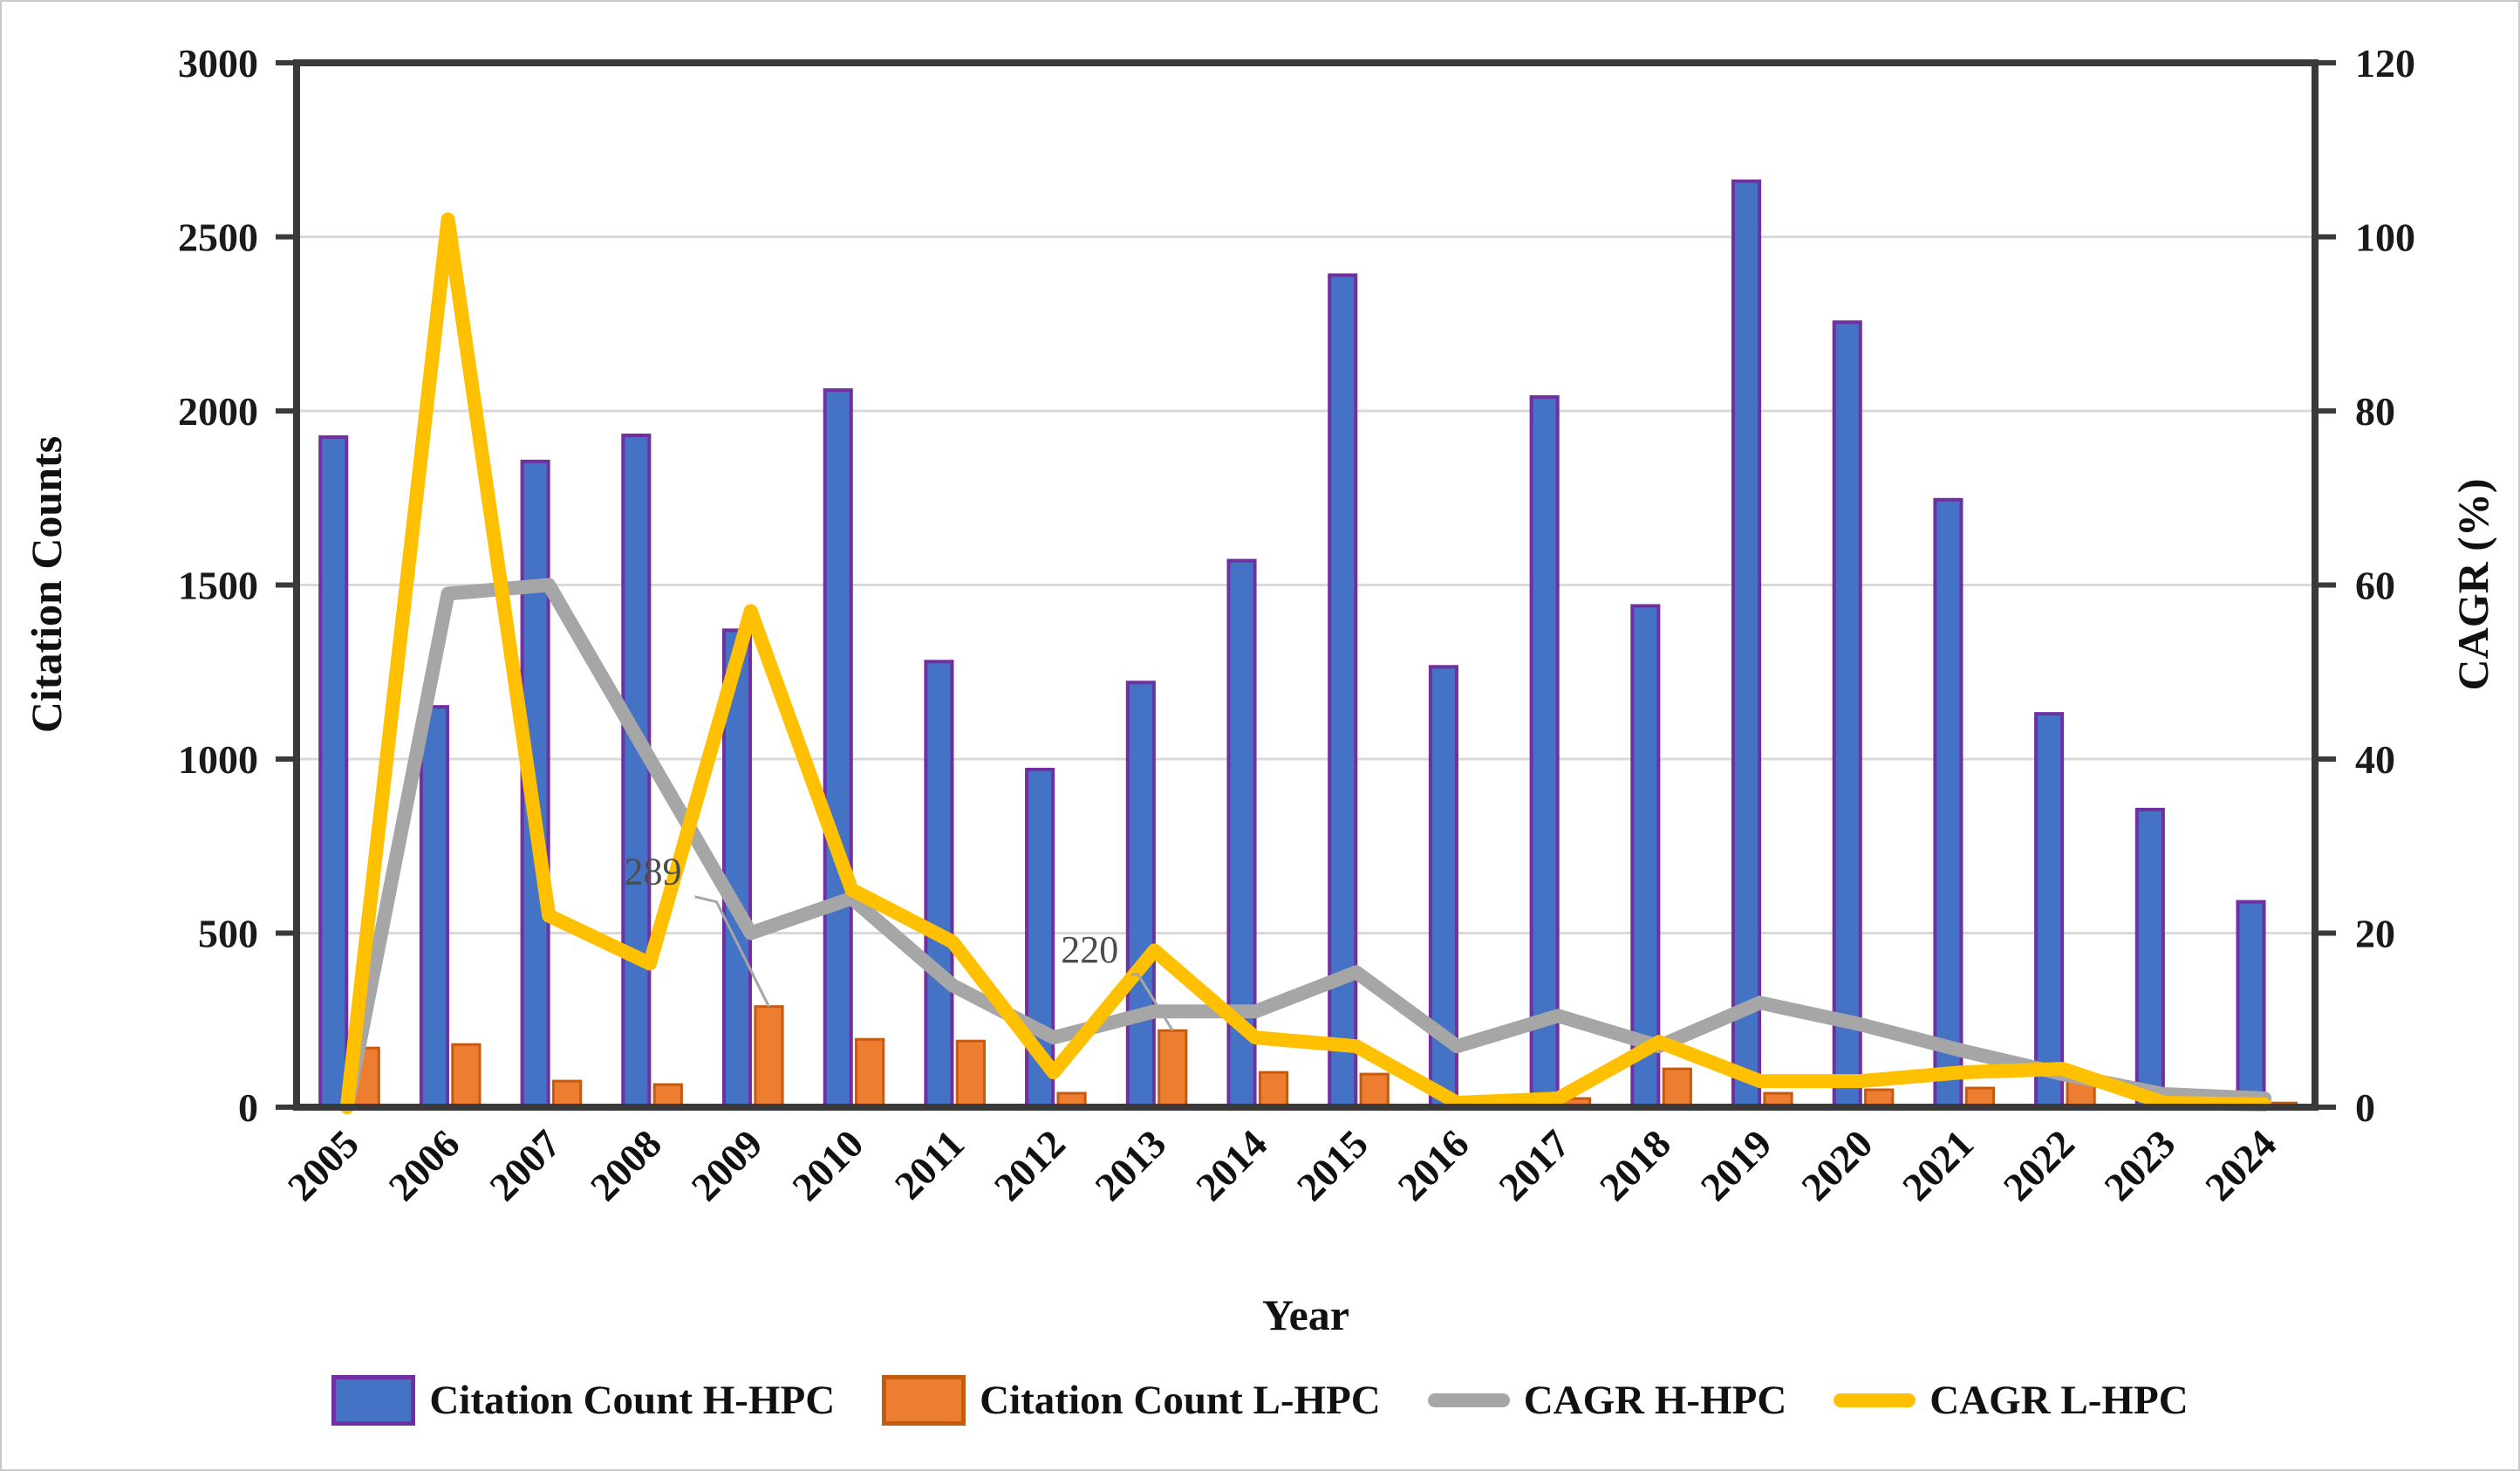  What do you see at coordinates (2251, 1005) in the screenshot?
I see `bar-citation-count-h-hpc-2024` at bounding box center [2251, 1005].